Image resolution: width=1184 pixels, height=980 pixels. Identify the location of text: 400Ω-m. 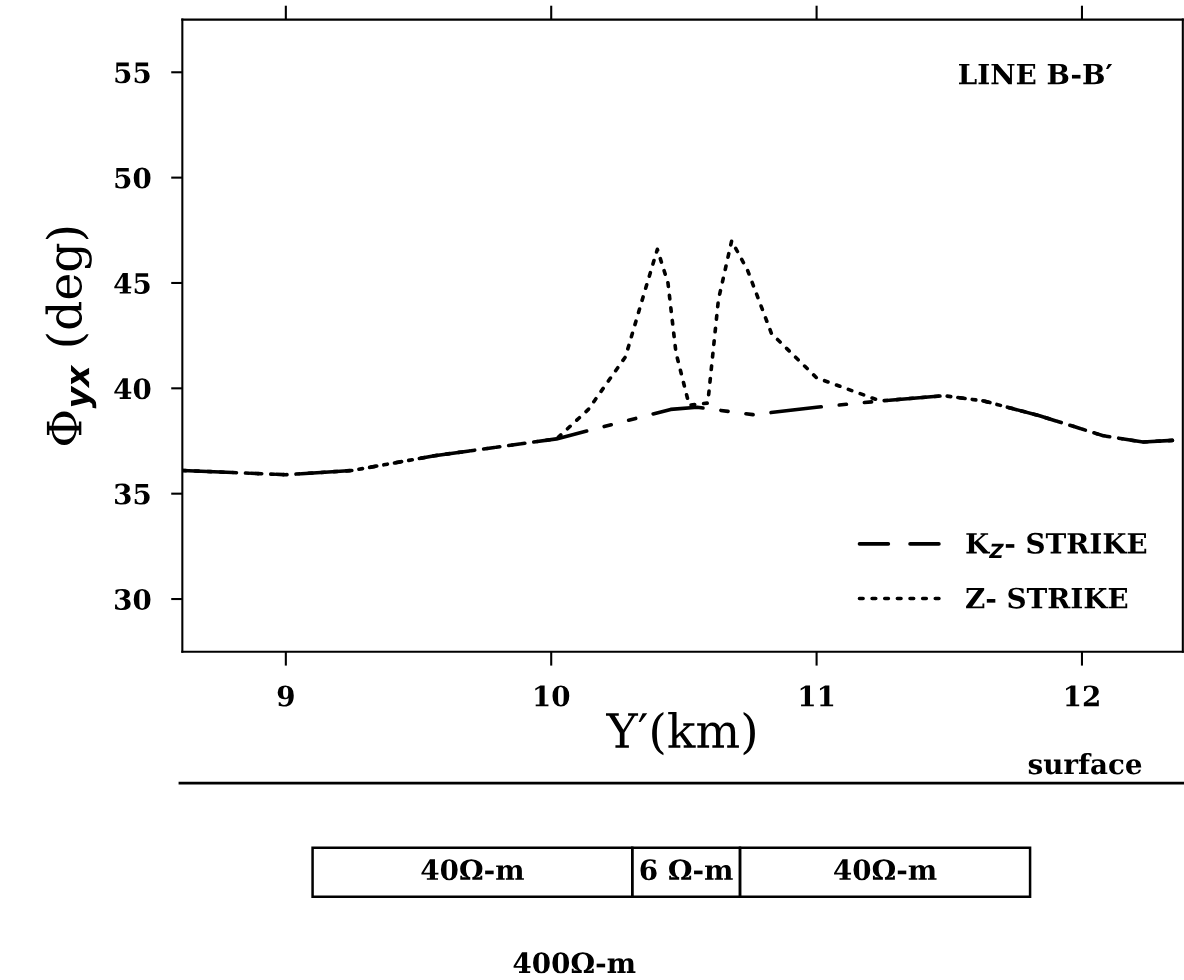
(574, 963).